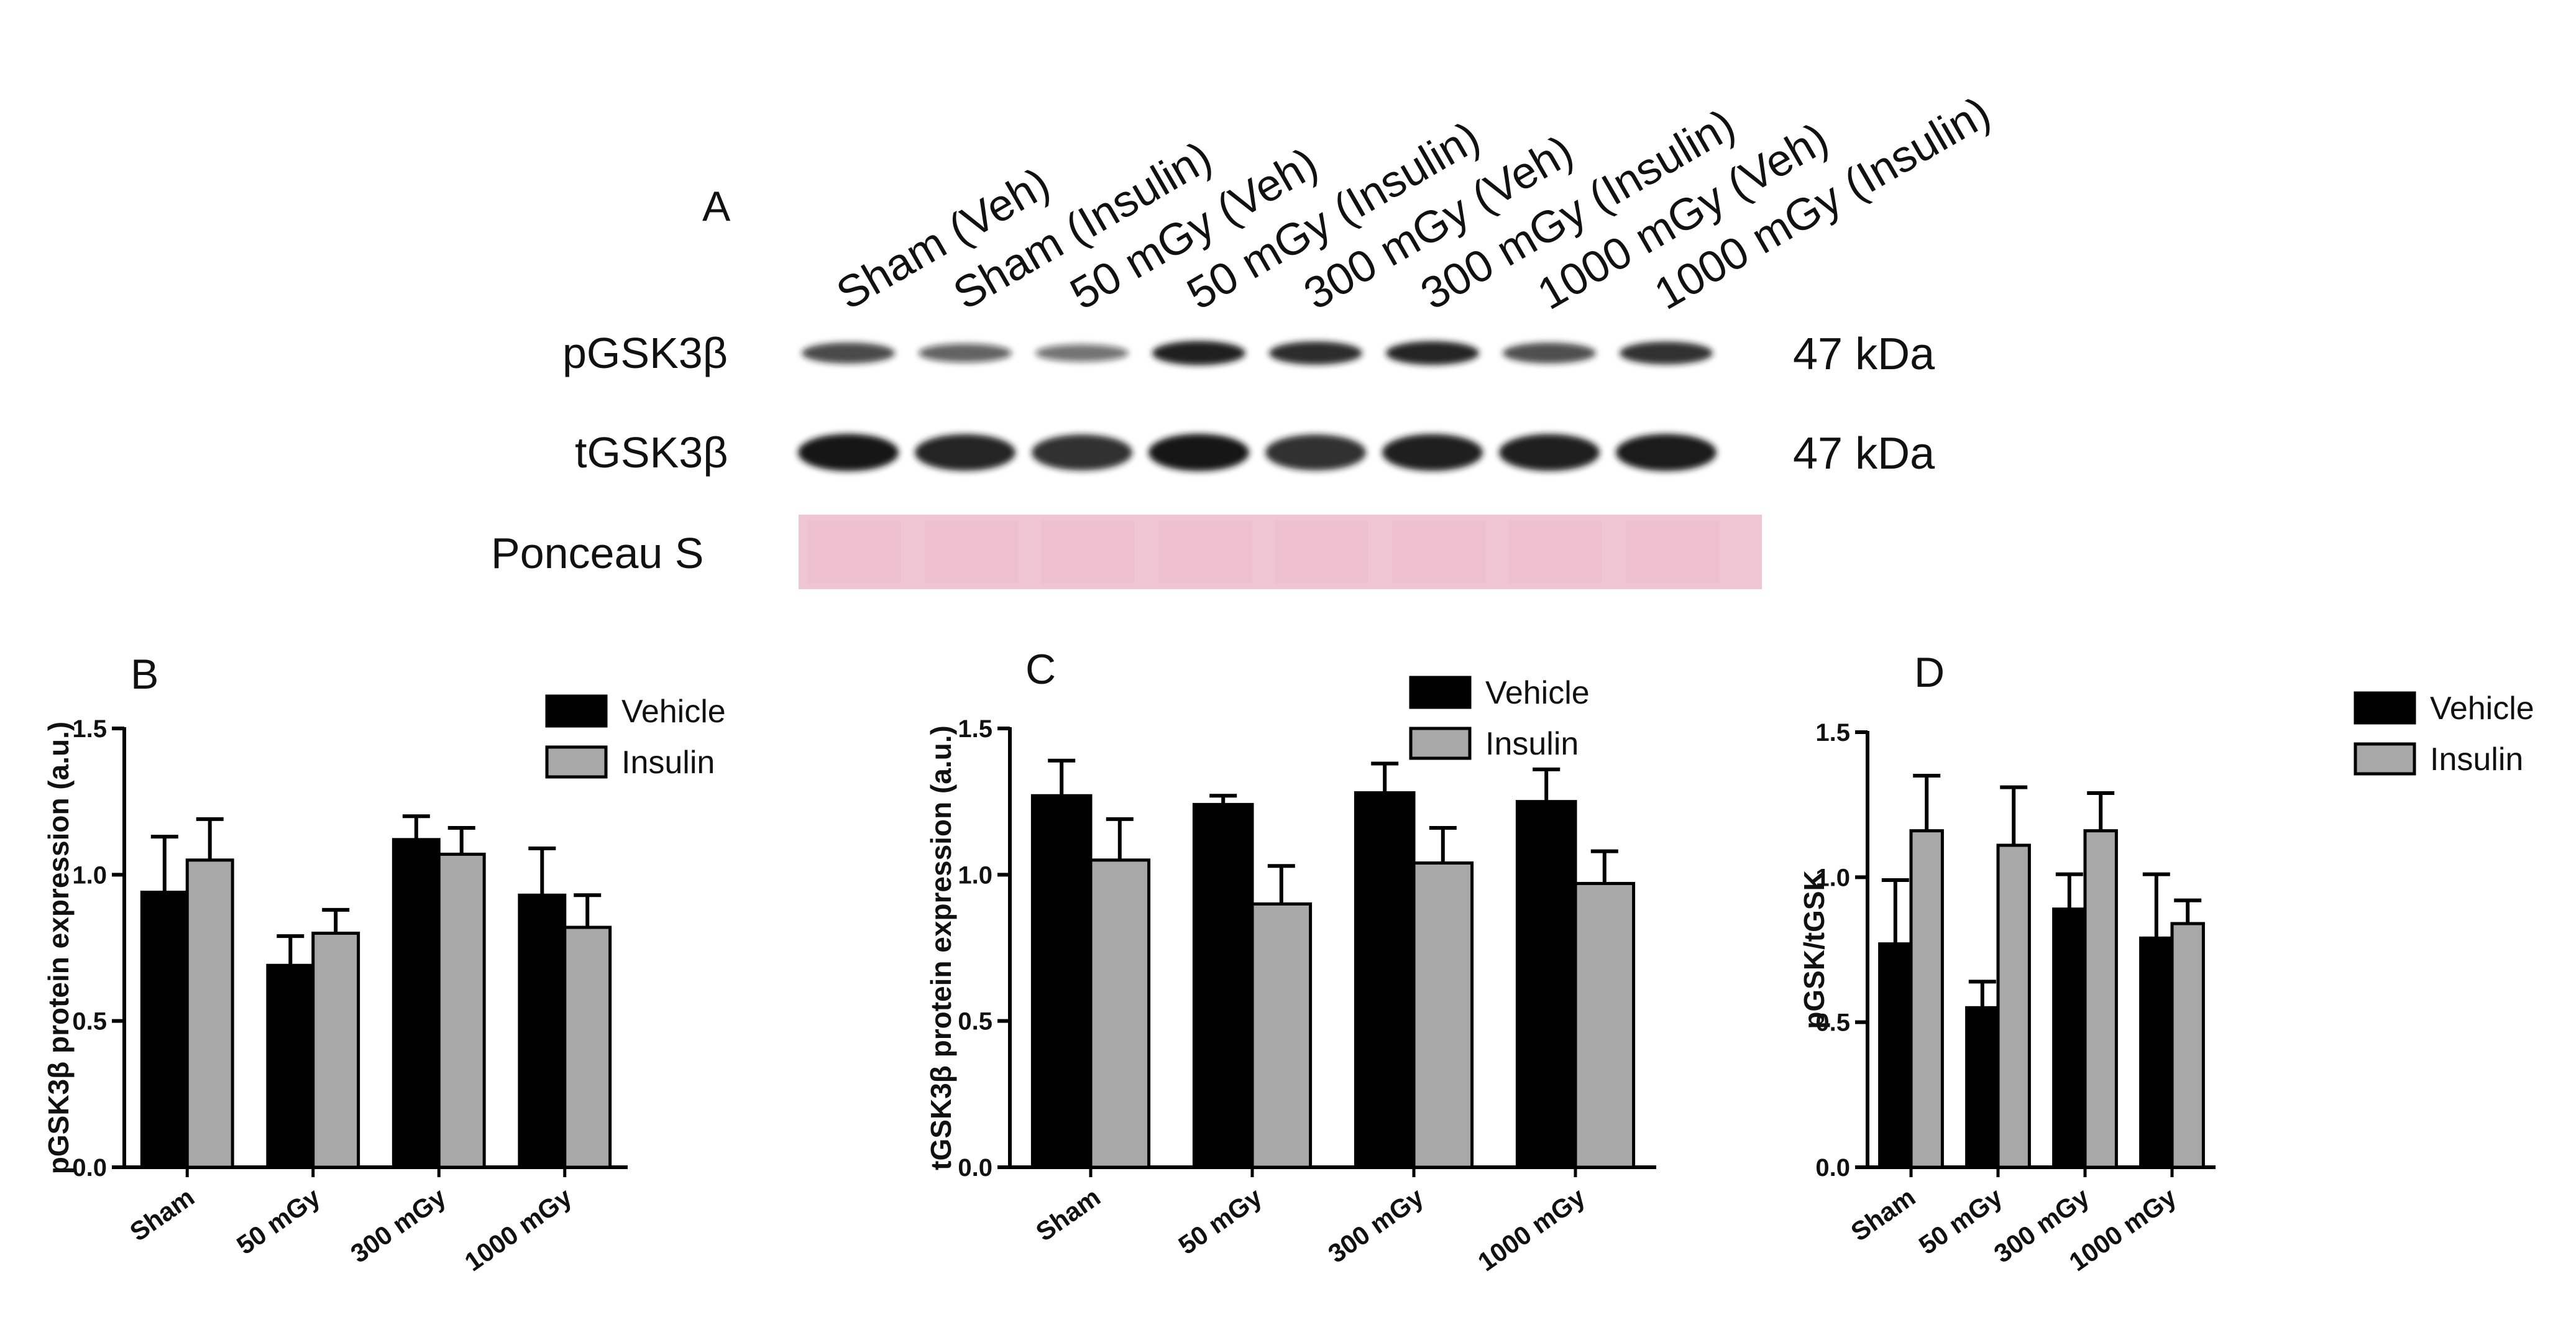 This screenshot has height=1322, width=2576. I want to click on blot-bands-tgsk3, so click(1257, 452).